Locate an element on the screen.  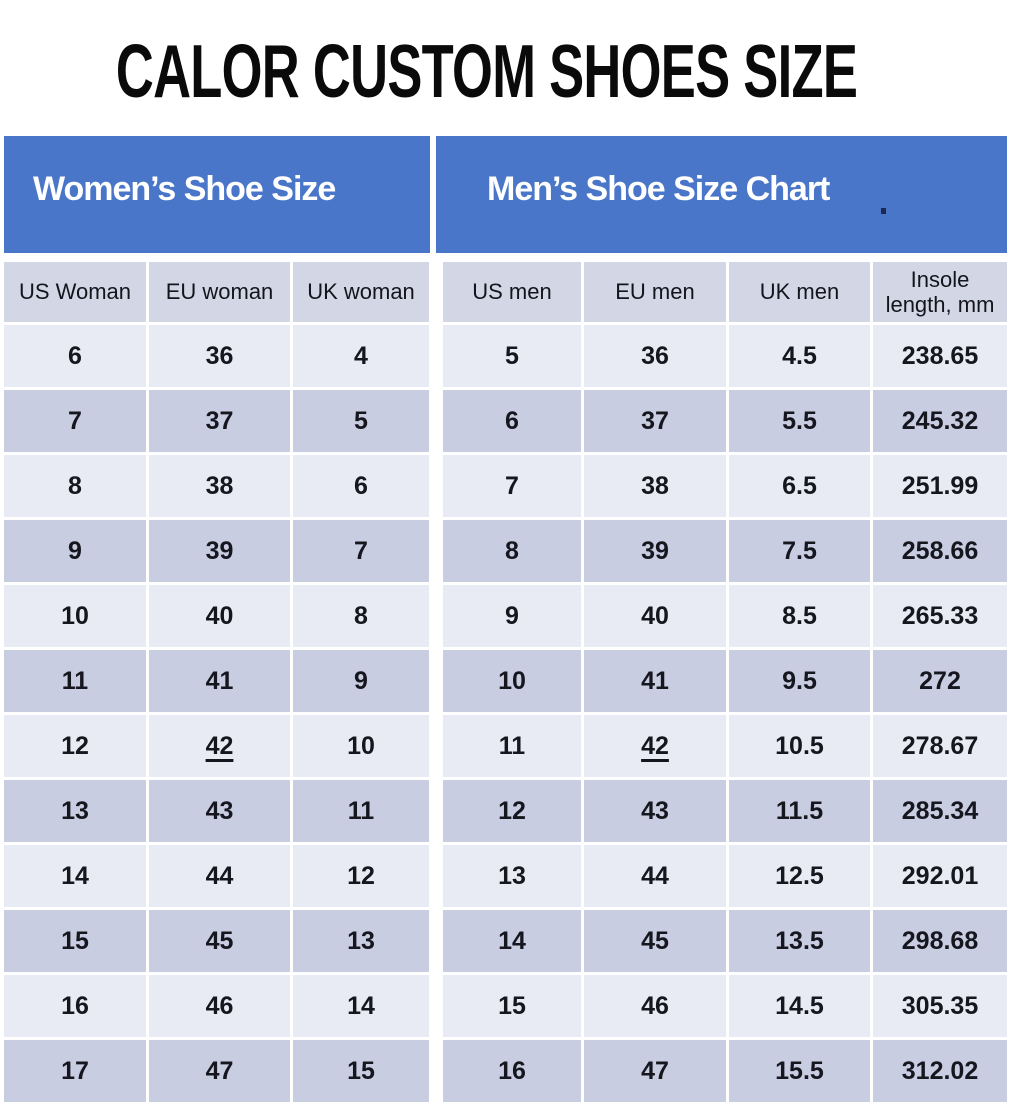
table-cell: 15.5 is located at coordinates (799, 1071).